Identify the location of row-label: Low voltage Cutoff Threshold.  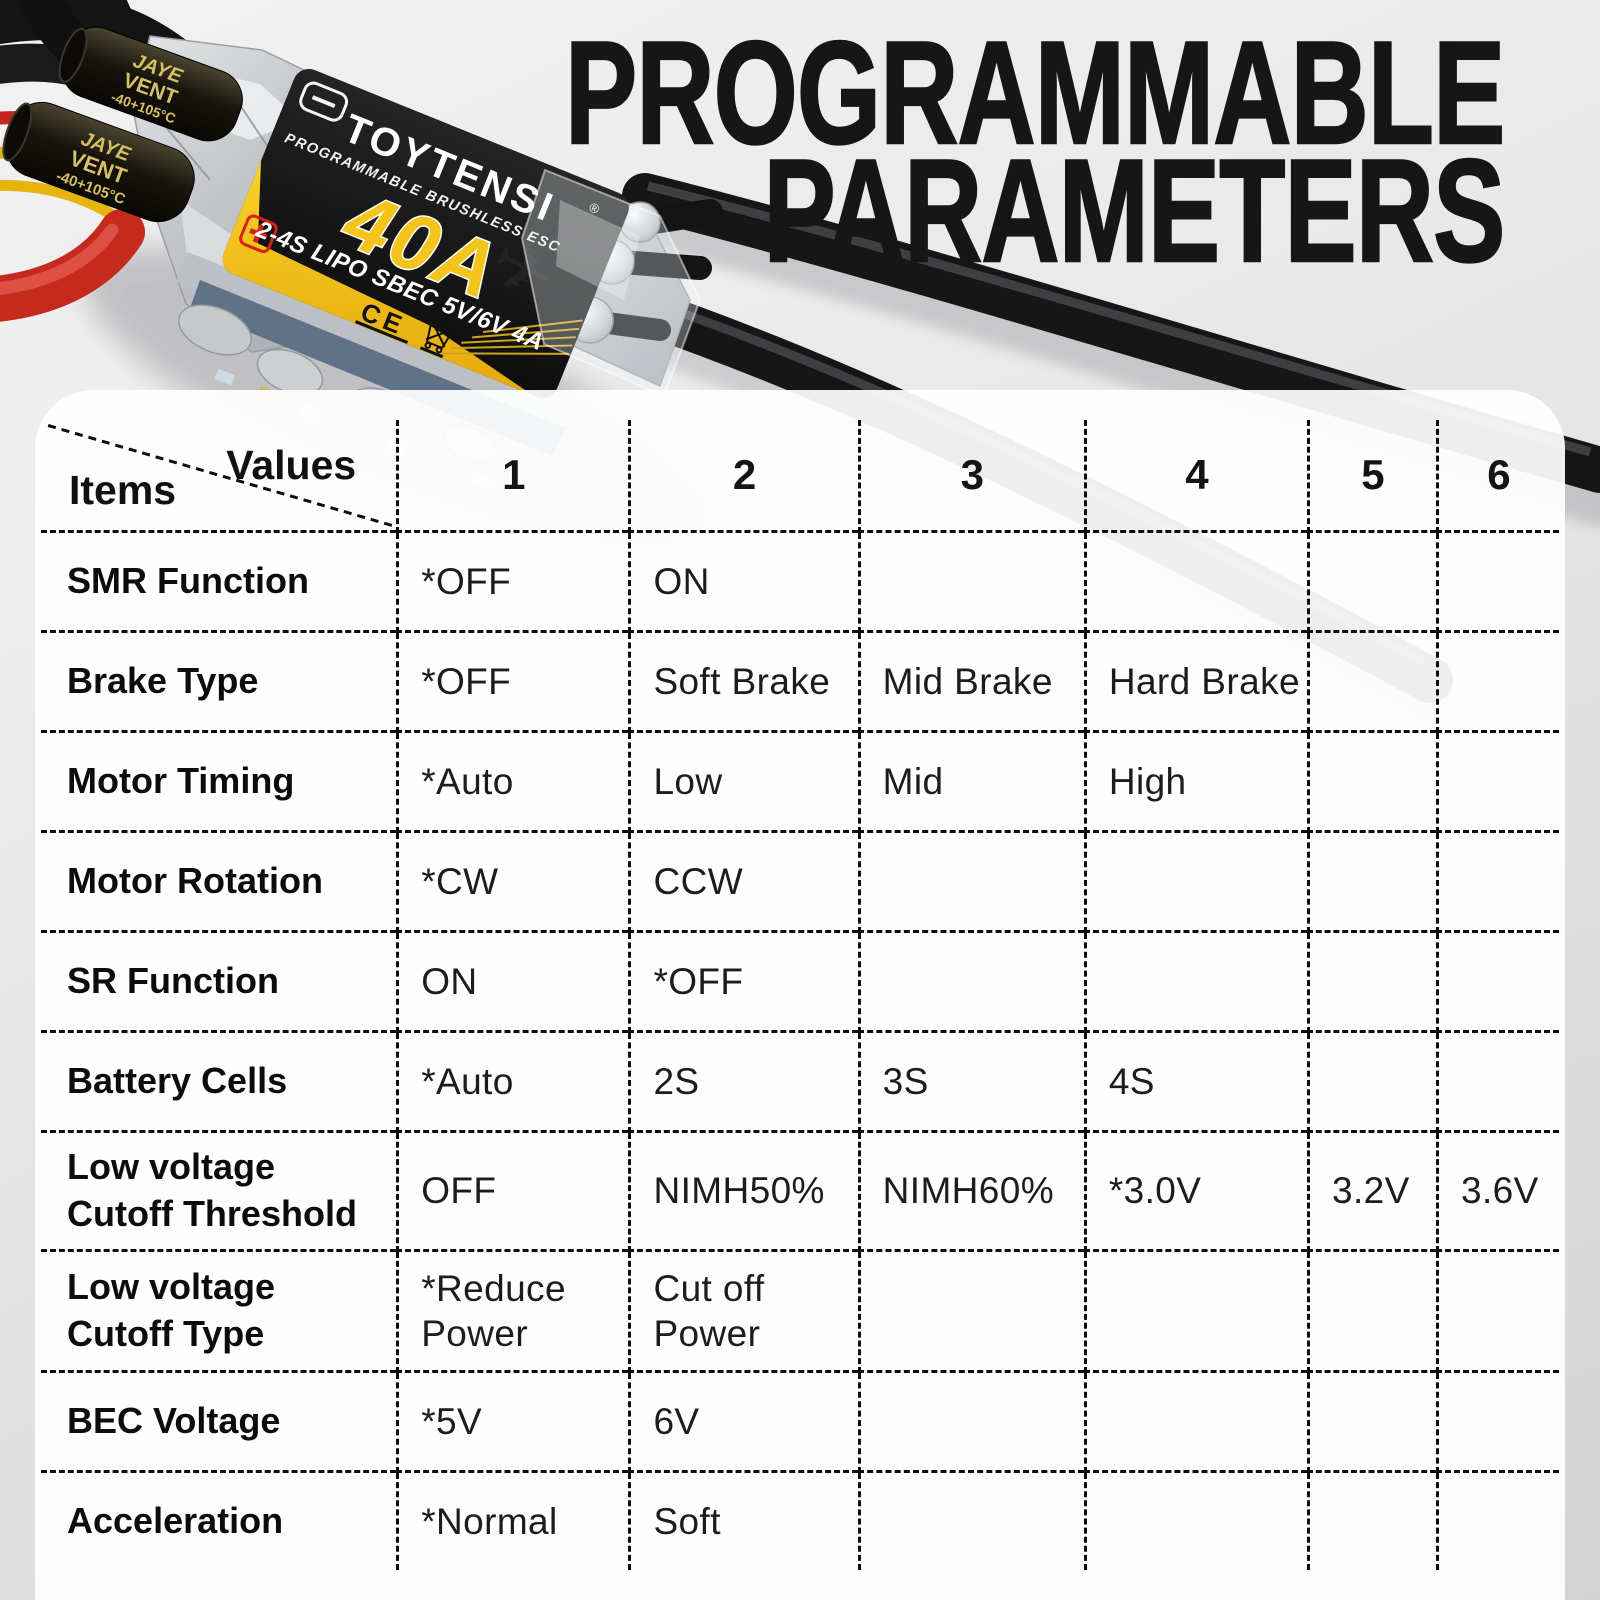
(219, 1192).